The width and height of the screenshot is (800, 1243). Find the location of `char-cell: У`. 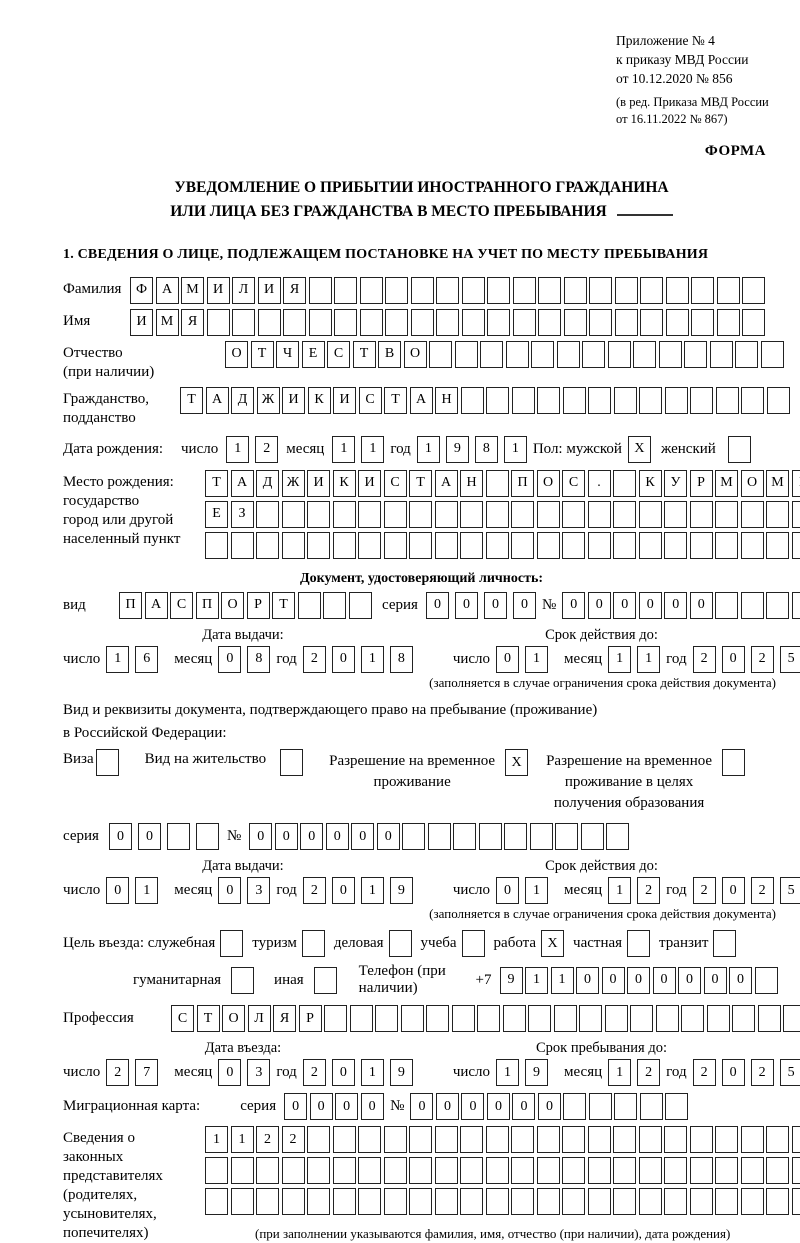

char-cell: У is located at coordinates (675, 483).